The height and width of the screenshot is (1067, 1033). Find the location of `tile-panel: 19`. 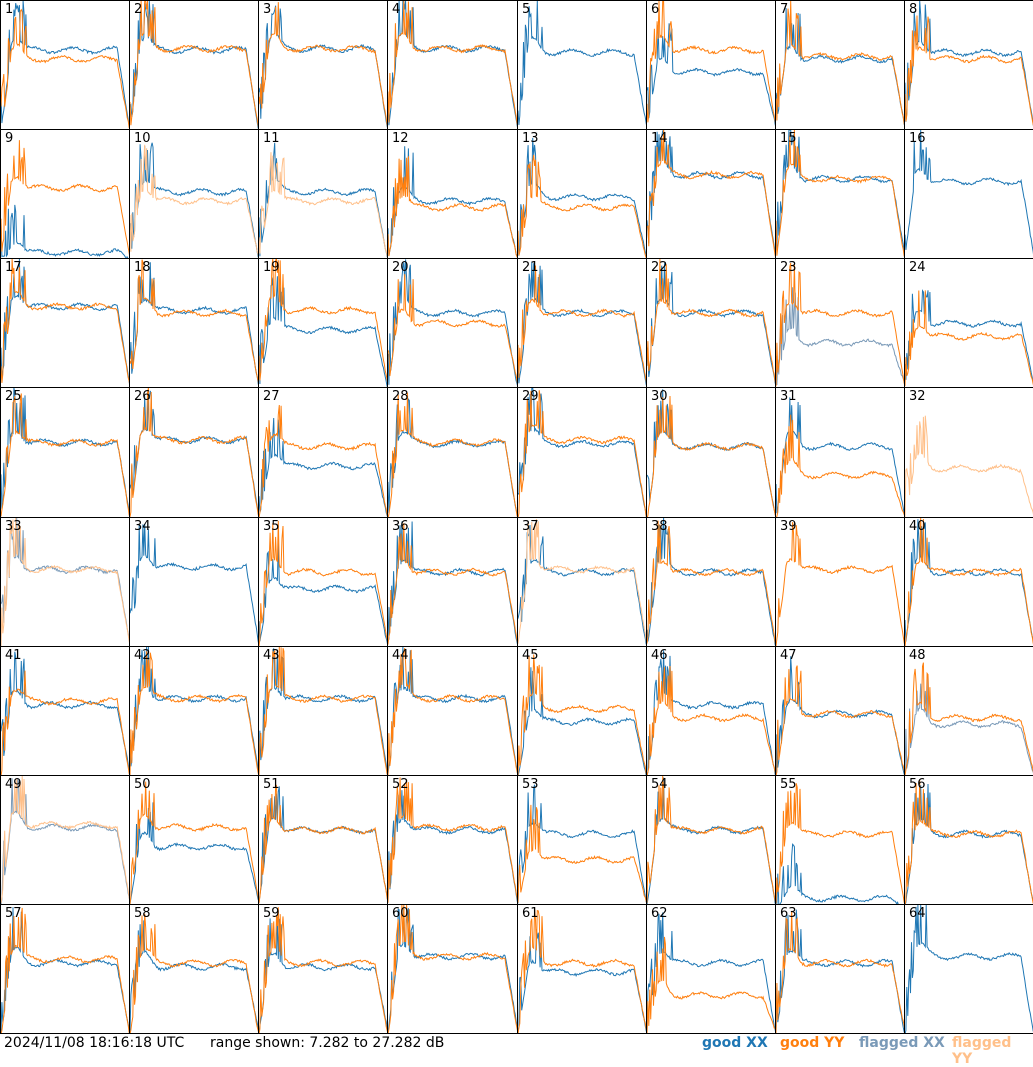

tile-panel: 19 is located at coordinates (323, 323).